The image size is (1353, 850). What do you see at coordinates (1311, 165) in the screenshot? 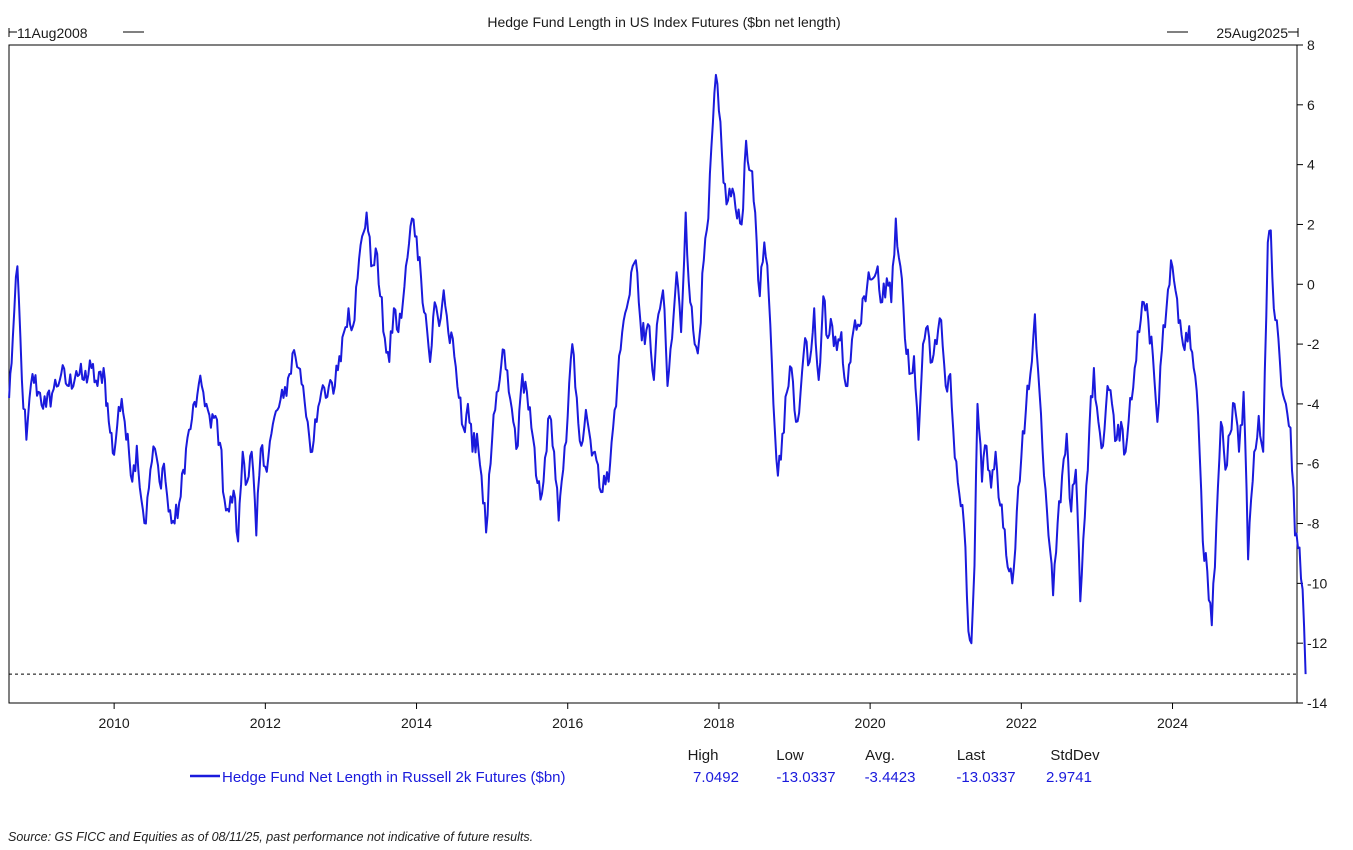
I see `y-tick-label: 4` at bounding box center [1311, 165].